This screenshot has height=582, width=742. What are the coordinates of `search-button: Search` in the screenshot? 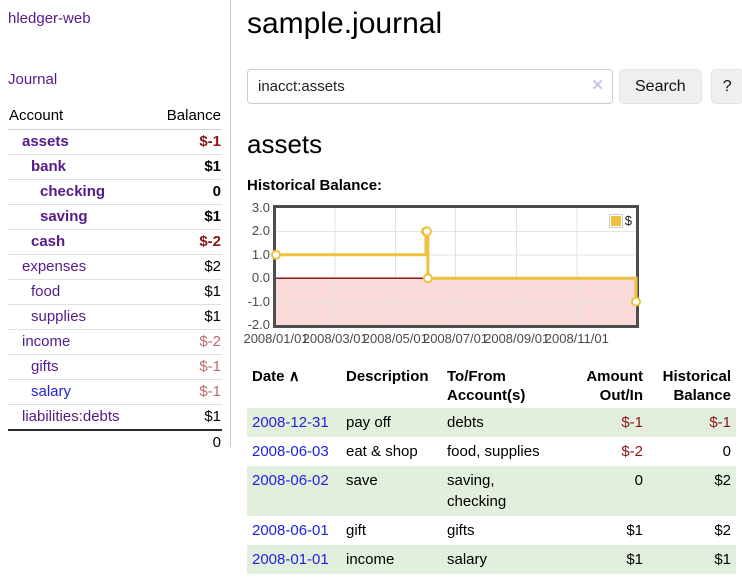 It's located at (660, 86).